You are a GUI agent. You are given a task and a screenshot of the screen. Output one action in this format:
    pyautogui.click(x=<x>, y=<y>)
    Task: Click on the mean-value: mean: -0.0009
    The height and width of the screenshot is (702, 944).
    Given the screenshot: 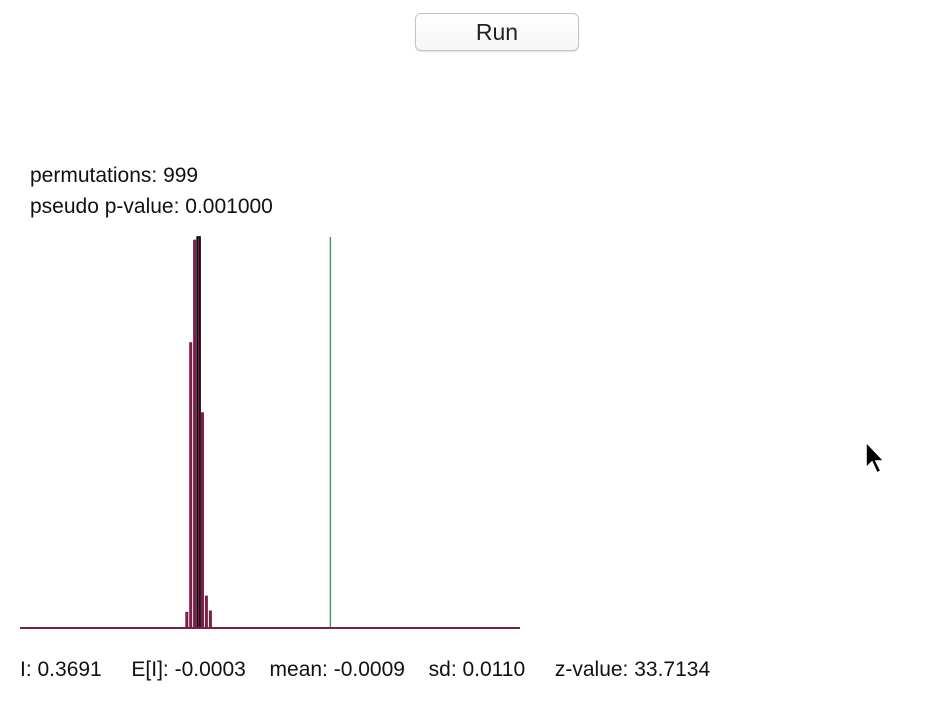 What is the action you would take?
    pyautogui.click(x=337, y=669)
    